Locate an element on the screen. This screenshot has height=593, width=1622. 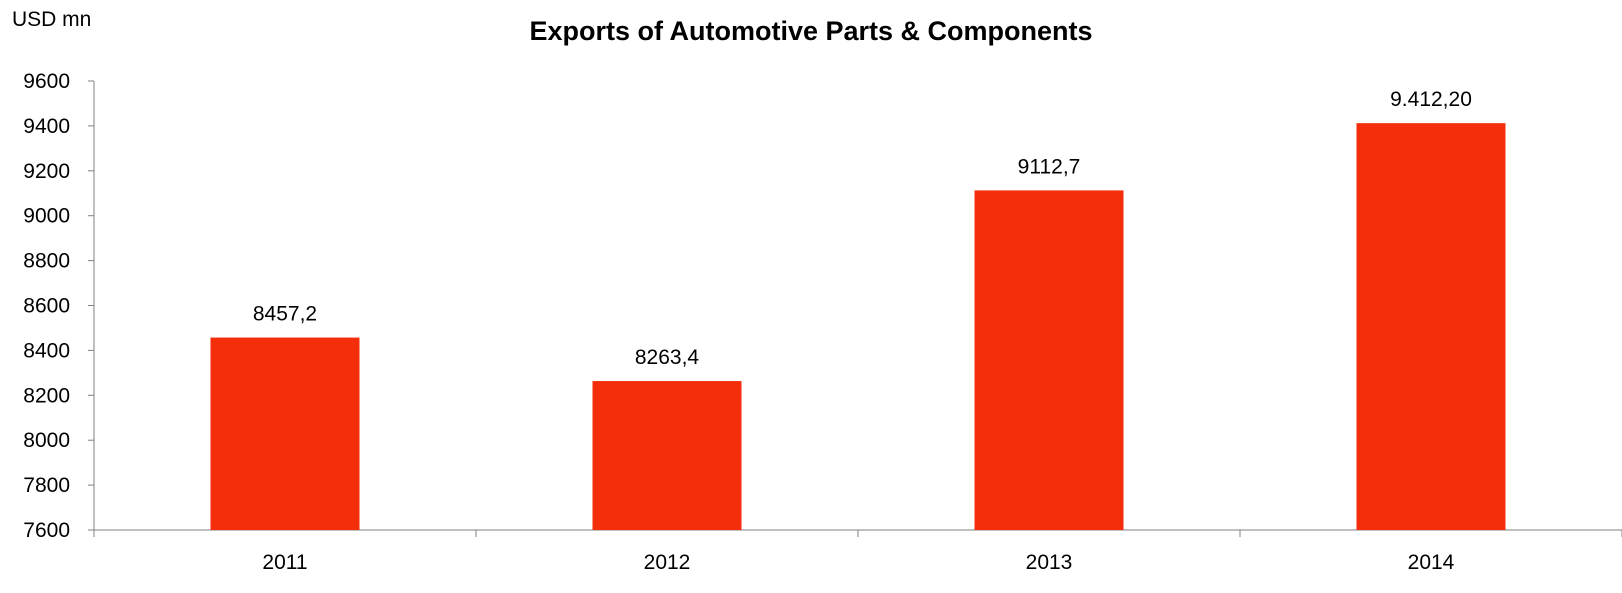
y-tick-label-9: 9400 is located at coordinates (46, 126).